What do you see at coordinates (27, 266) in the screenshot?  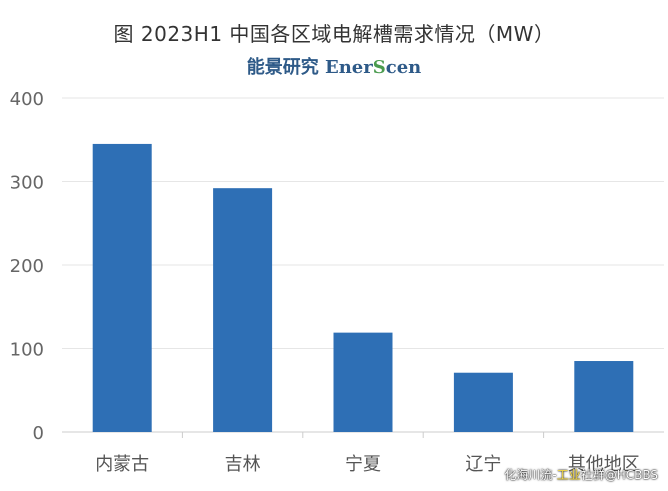 I see `y-tick-label: 200` at bounding box center [27, 266].